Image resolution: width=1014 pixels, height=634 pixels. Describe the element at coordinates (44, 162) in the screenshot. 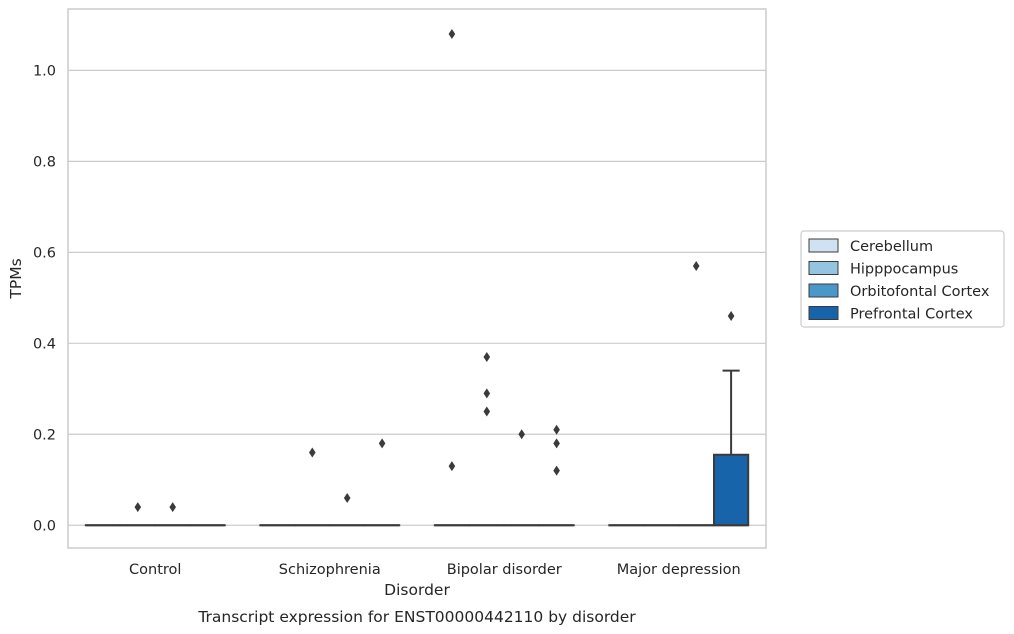

I see `y-tick-label: 0.8` at that location.